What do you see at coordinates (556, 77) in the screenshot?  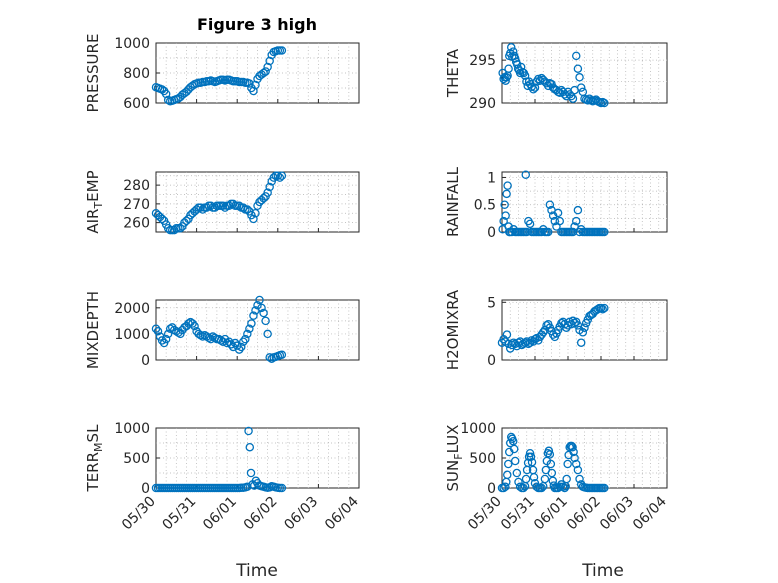 I see `subplot-theta: 290 295 THETA` at bounding box center [556, 77].